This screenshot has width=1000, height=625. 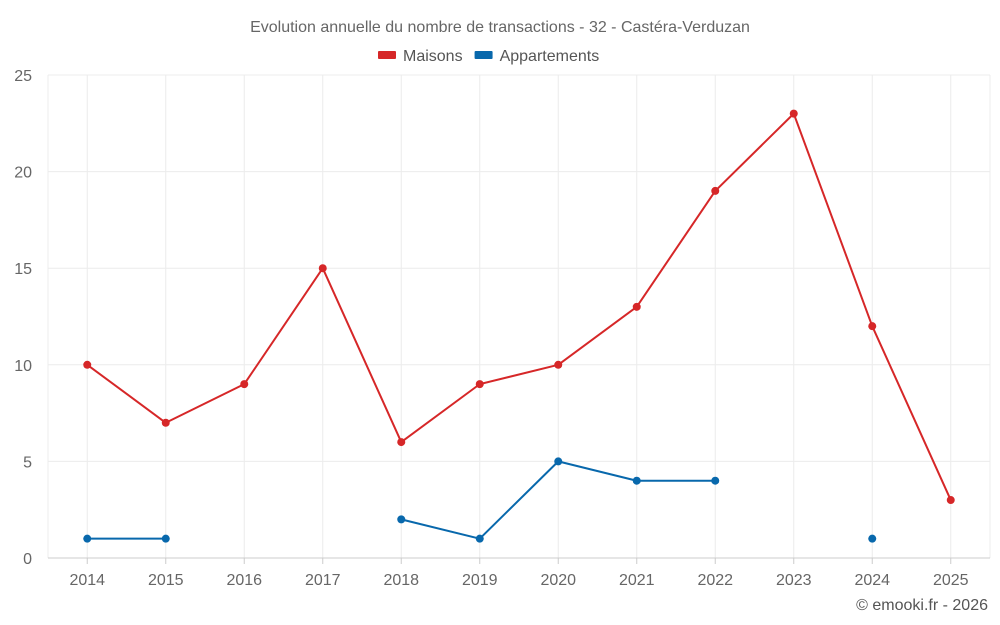 What do you see at coordinates (323, 580) in the screenshot?
I see `x-tick-label: 2017` at bounding box center [323, 580].